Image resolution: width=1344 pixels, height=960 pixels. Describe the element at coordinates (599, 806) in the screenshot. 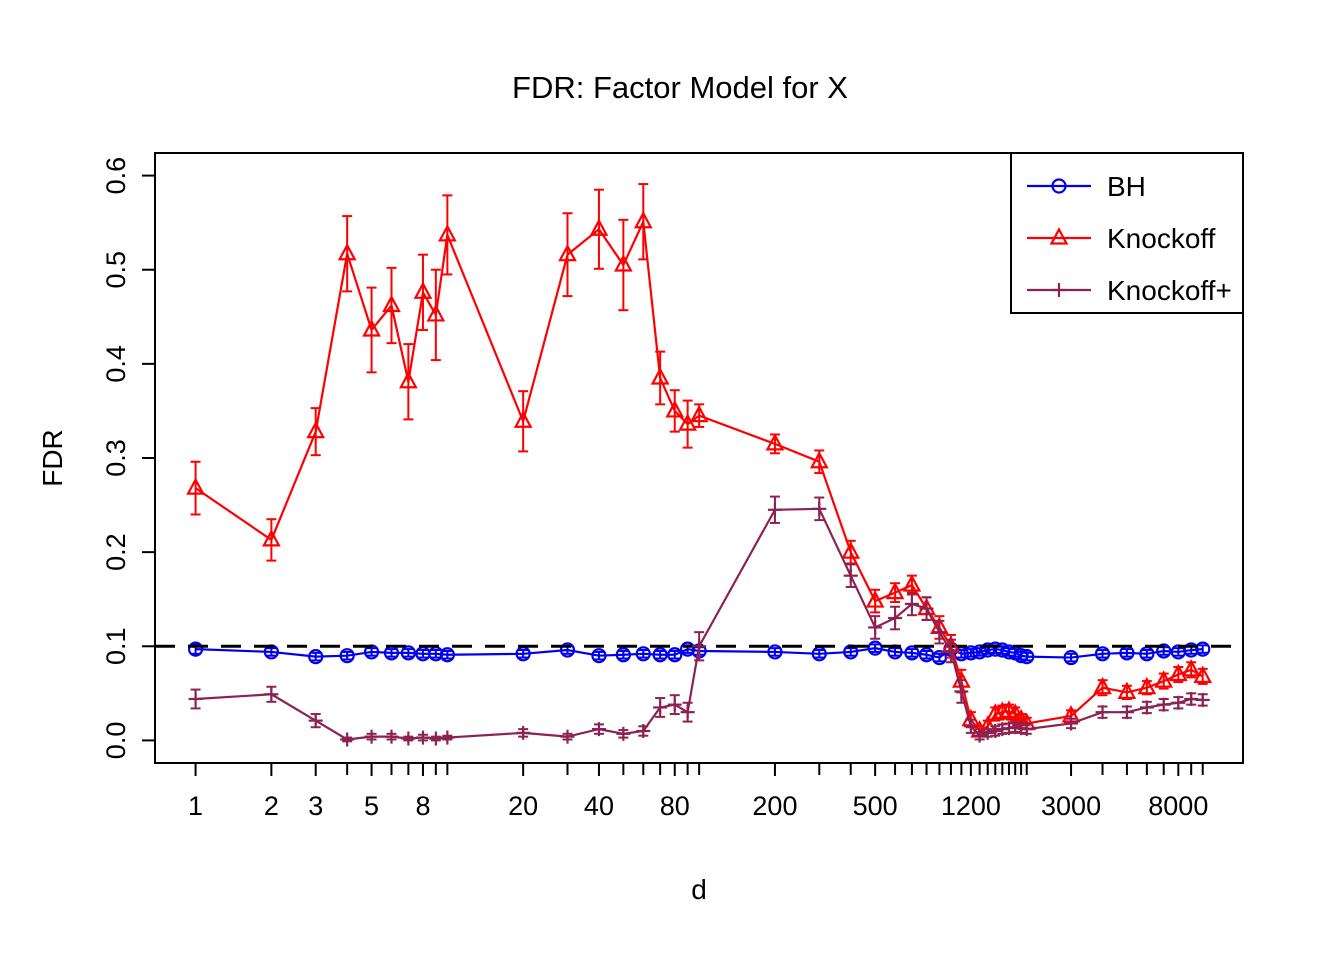

I see `svg-text: 40` at that location.